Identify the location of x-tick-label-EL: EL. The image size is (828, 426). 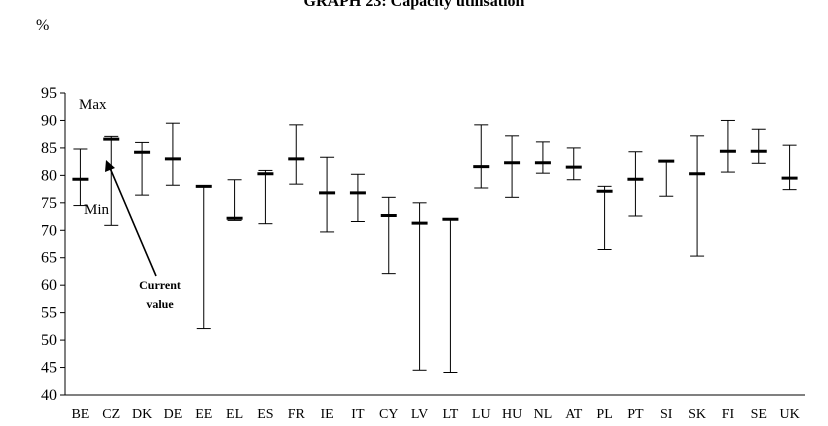
(234, 414).